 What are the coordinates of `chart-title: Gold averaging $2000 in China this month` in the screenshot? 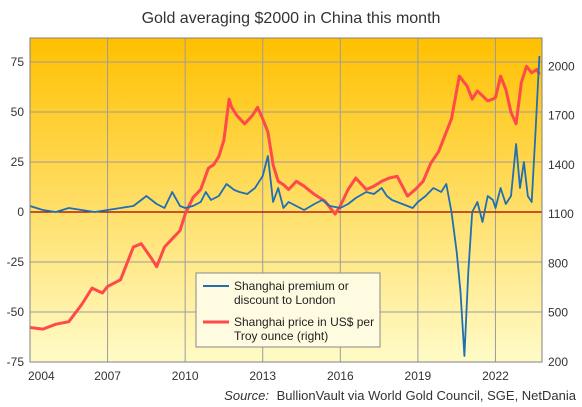 It's located at (291, 18).